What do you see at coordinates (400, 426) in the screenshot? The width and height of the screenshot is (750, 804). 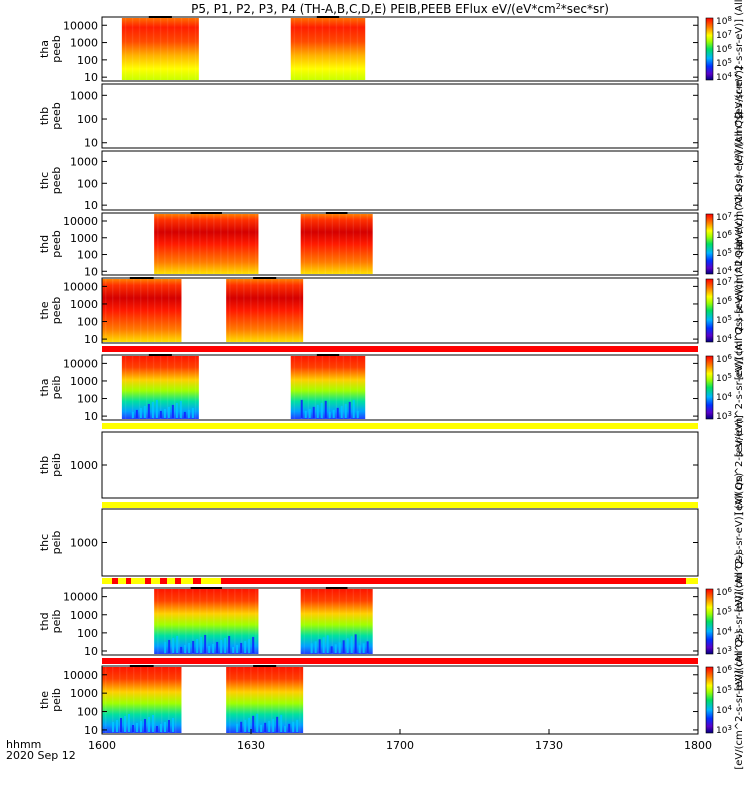 I see `status-bar` at bounding box center [400, 426].